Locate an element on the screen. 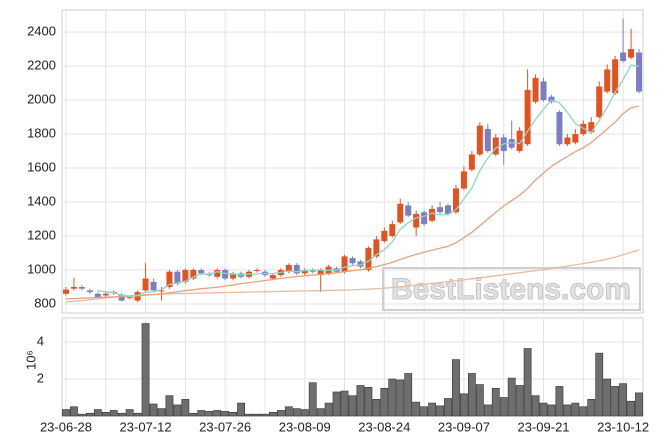 This screenshot has height=444, width=663. x-tick-label: 23-07-26 is located at coordinates (225, 426).